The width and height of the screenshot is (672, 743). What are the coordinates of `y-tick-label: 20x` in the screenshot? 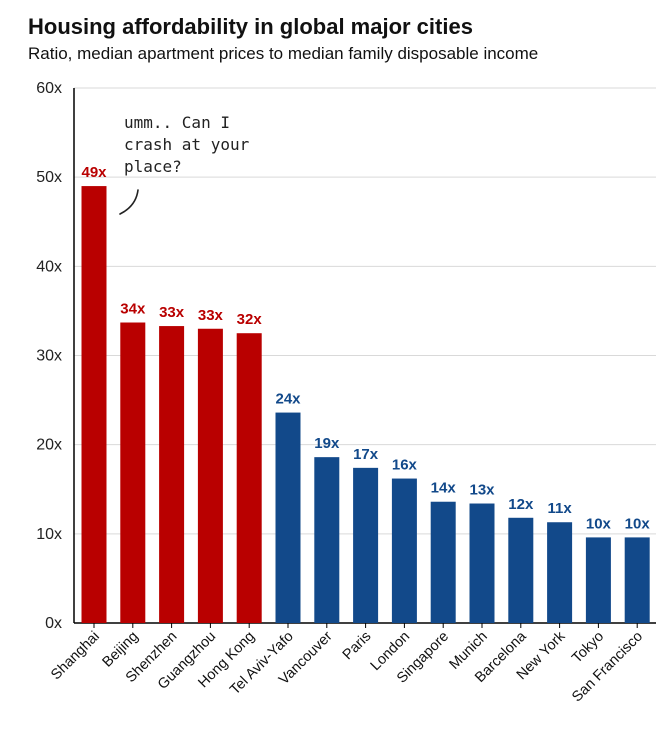 It's located at (49, 445).